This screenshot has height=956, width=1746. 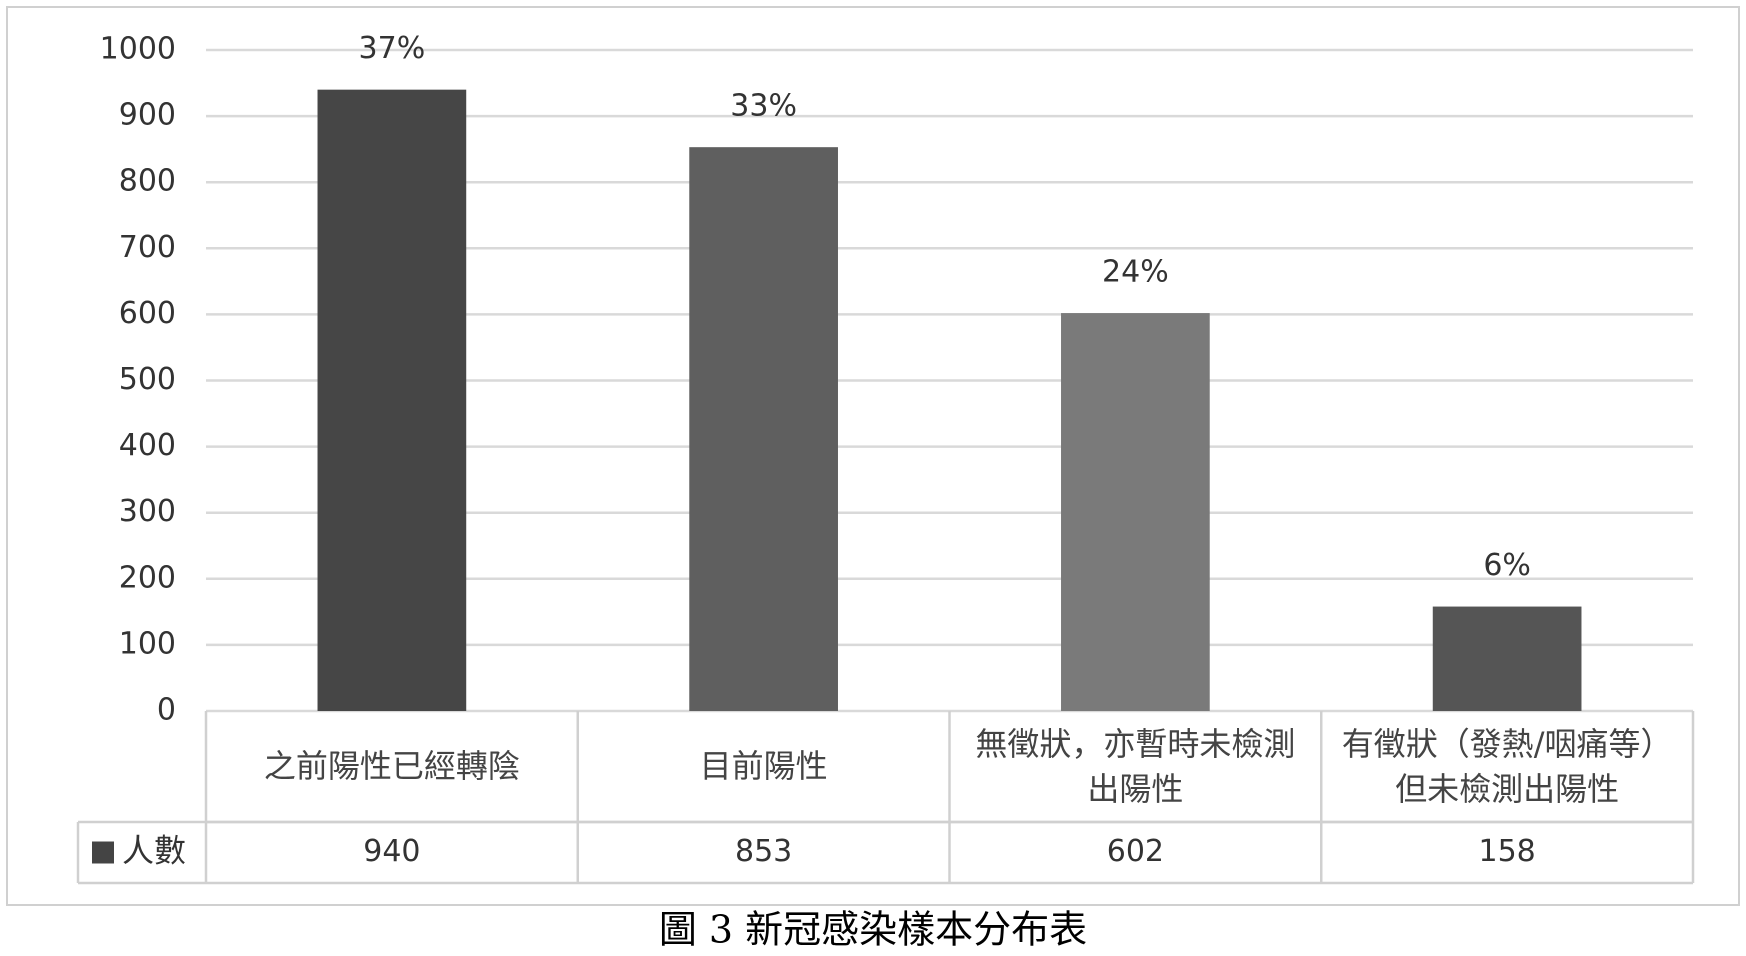 I want to click on category-cell: 目前陽性, so click(x=763, y=766).